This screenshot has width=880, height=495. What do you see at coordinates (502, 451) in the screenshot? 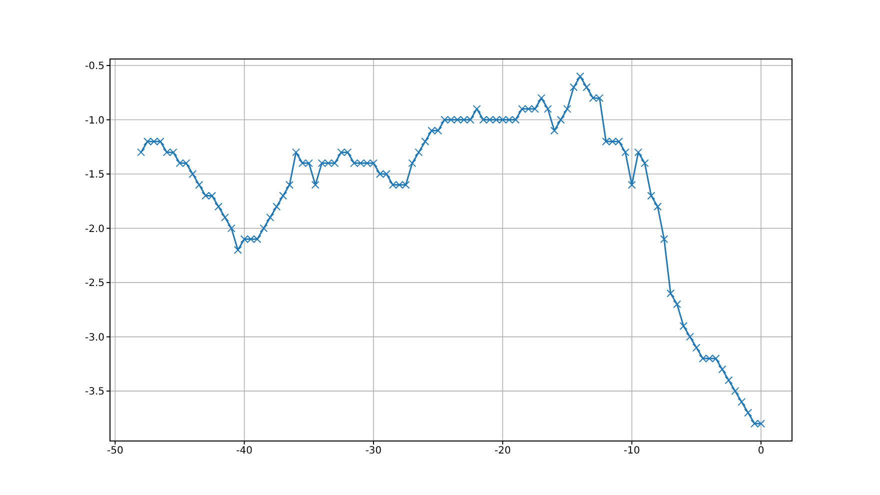
I see `x-tick-label: -20` at bounding box center [502, 451].